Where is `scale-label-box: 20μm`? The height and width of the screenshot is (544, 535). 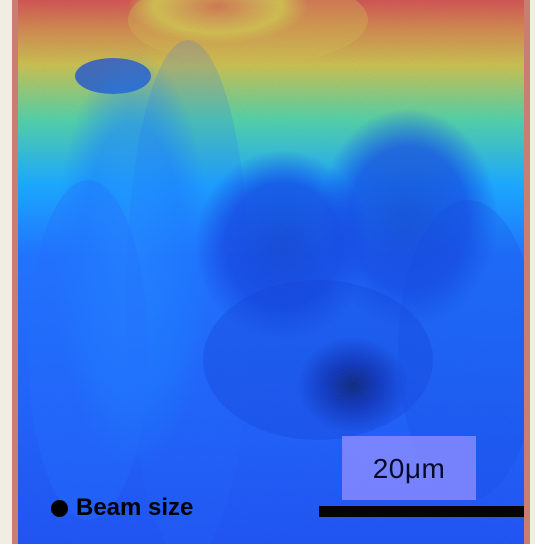 scale-label-box: 20μm is located at coordinates (409, 468).